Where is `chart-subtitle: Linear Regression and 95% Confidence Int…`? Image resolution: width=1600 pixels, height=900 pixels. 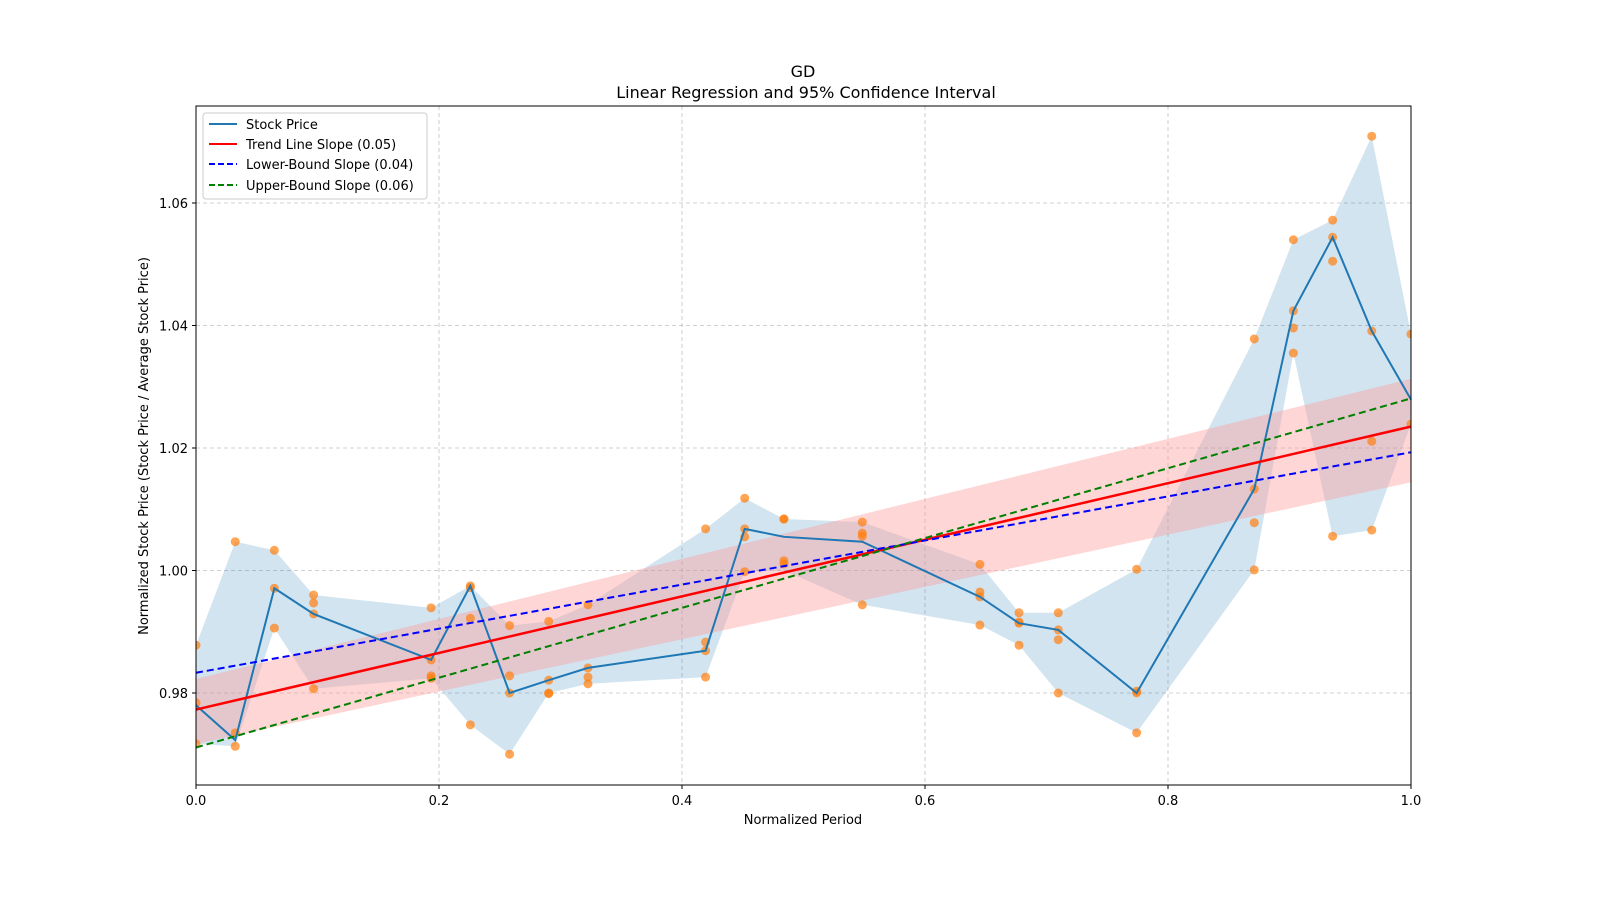 chart-subtitle: Linear Regression and 95% Confidence Int… is located at coordinates (806, 92).